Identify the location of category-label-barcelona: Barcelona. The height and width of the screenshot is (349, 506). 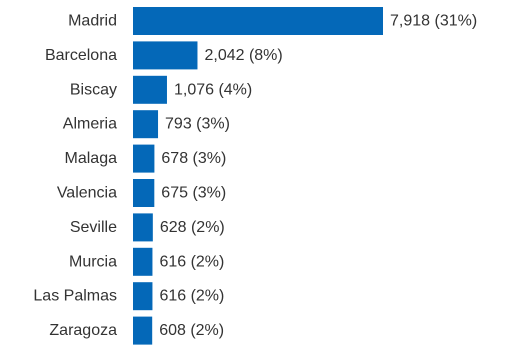
(81, 55).